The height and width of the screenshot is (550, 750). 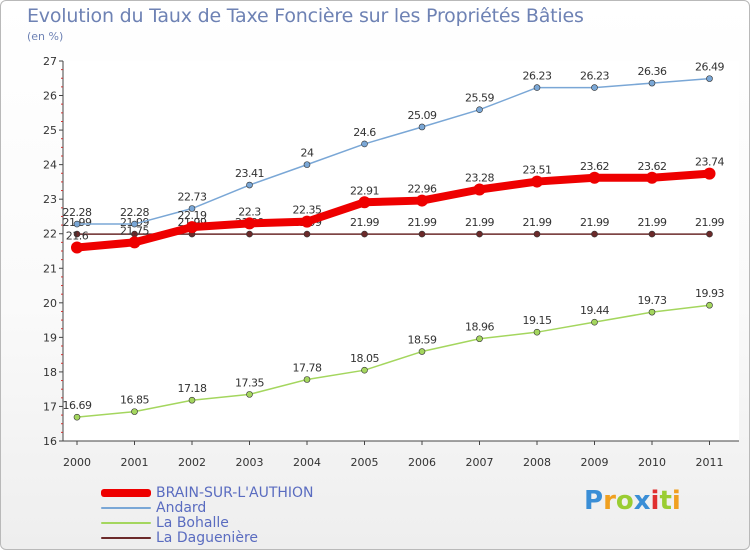 I want to click on x-tick-label: 2011, so click(x=710, y=462).